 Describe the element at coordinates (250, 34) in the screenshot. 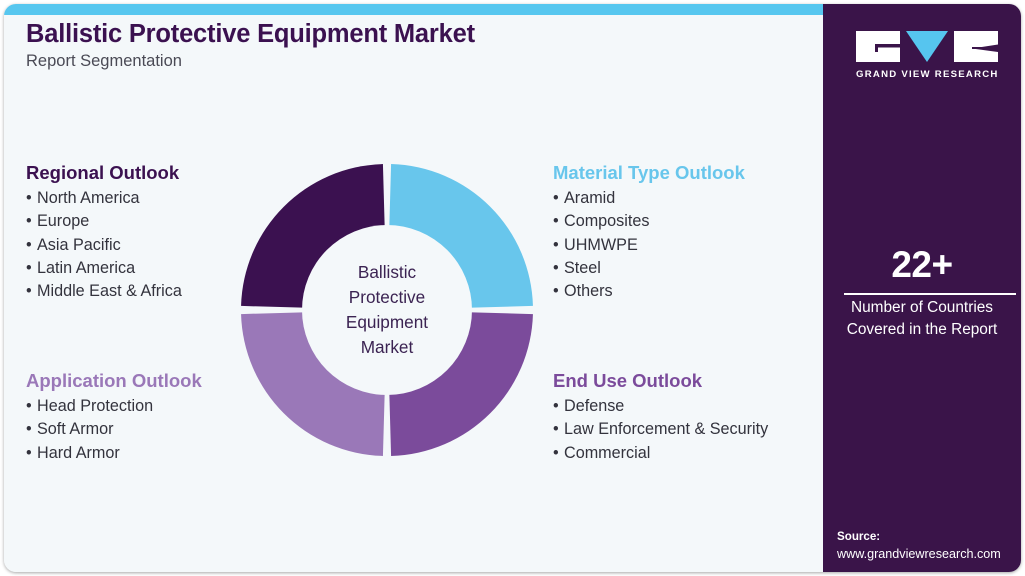

I see `page-title: Ballistic Protective Equipment Market` at that location.